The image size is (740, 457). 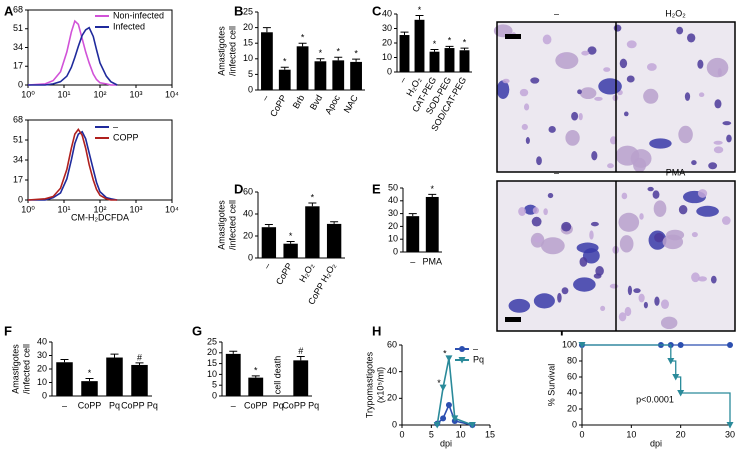 I want to click on x-tick-label: 10⁰, so click(x=28, y=209).